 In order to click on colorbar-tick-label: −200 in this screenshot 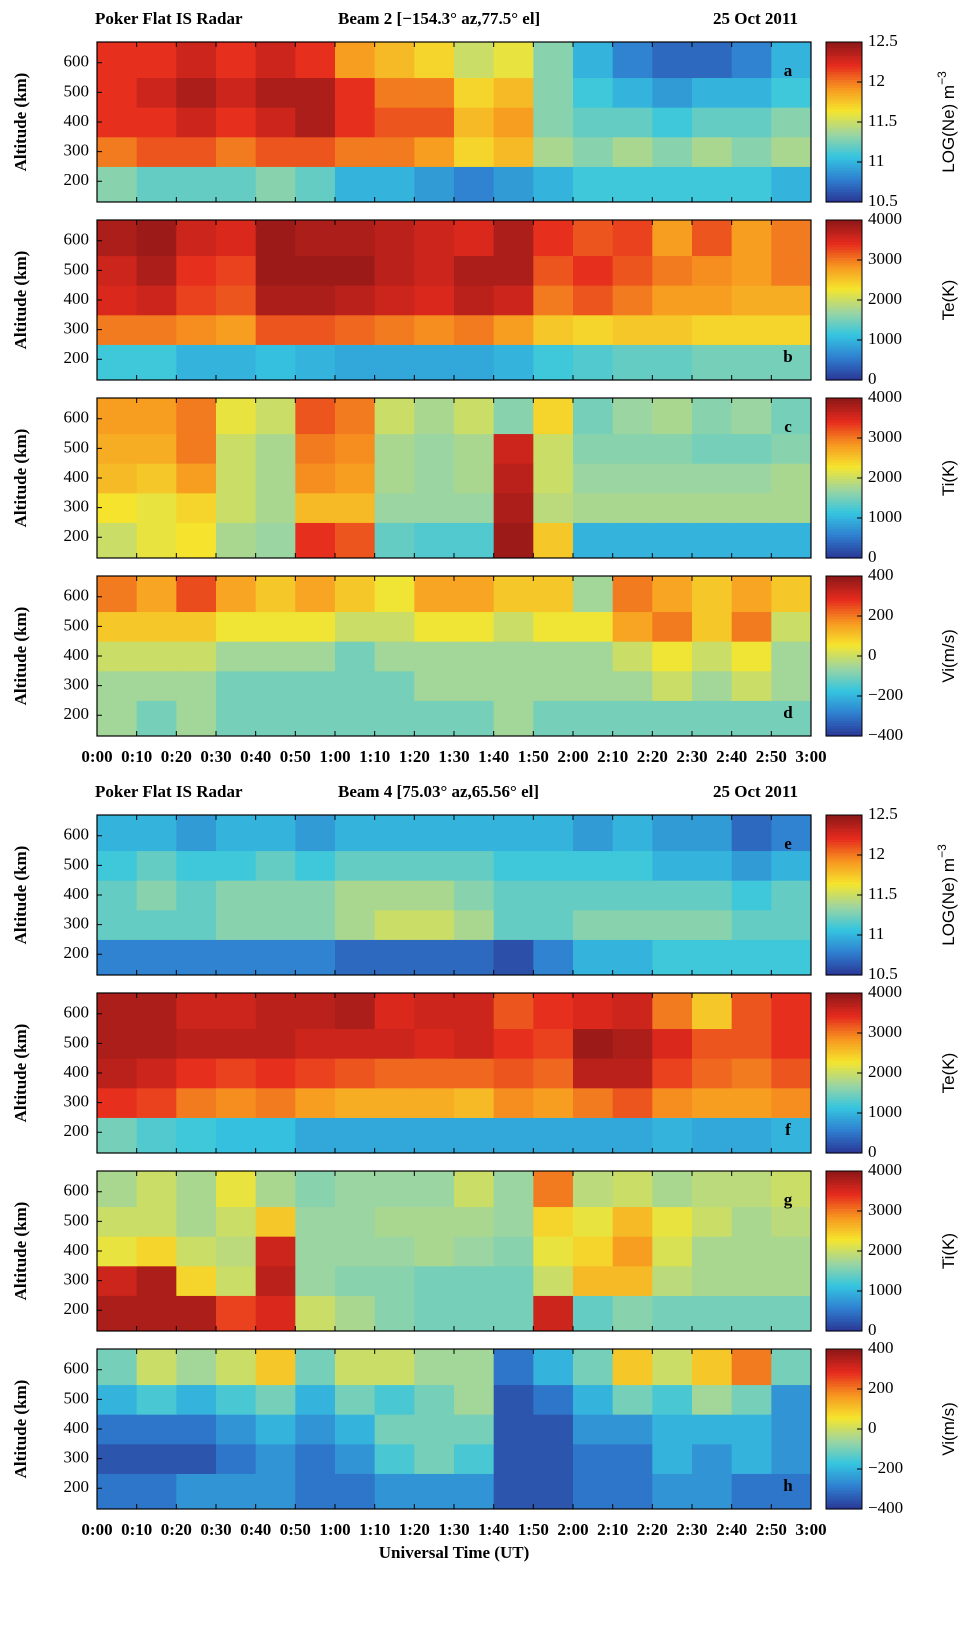, I will do `click(885, 1467)`.